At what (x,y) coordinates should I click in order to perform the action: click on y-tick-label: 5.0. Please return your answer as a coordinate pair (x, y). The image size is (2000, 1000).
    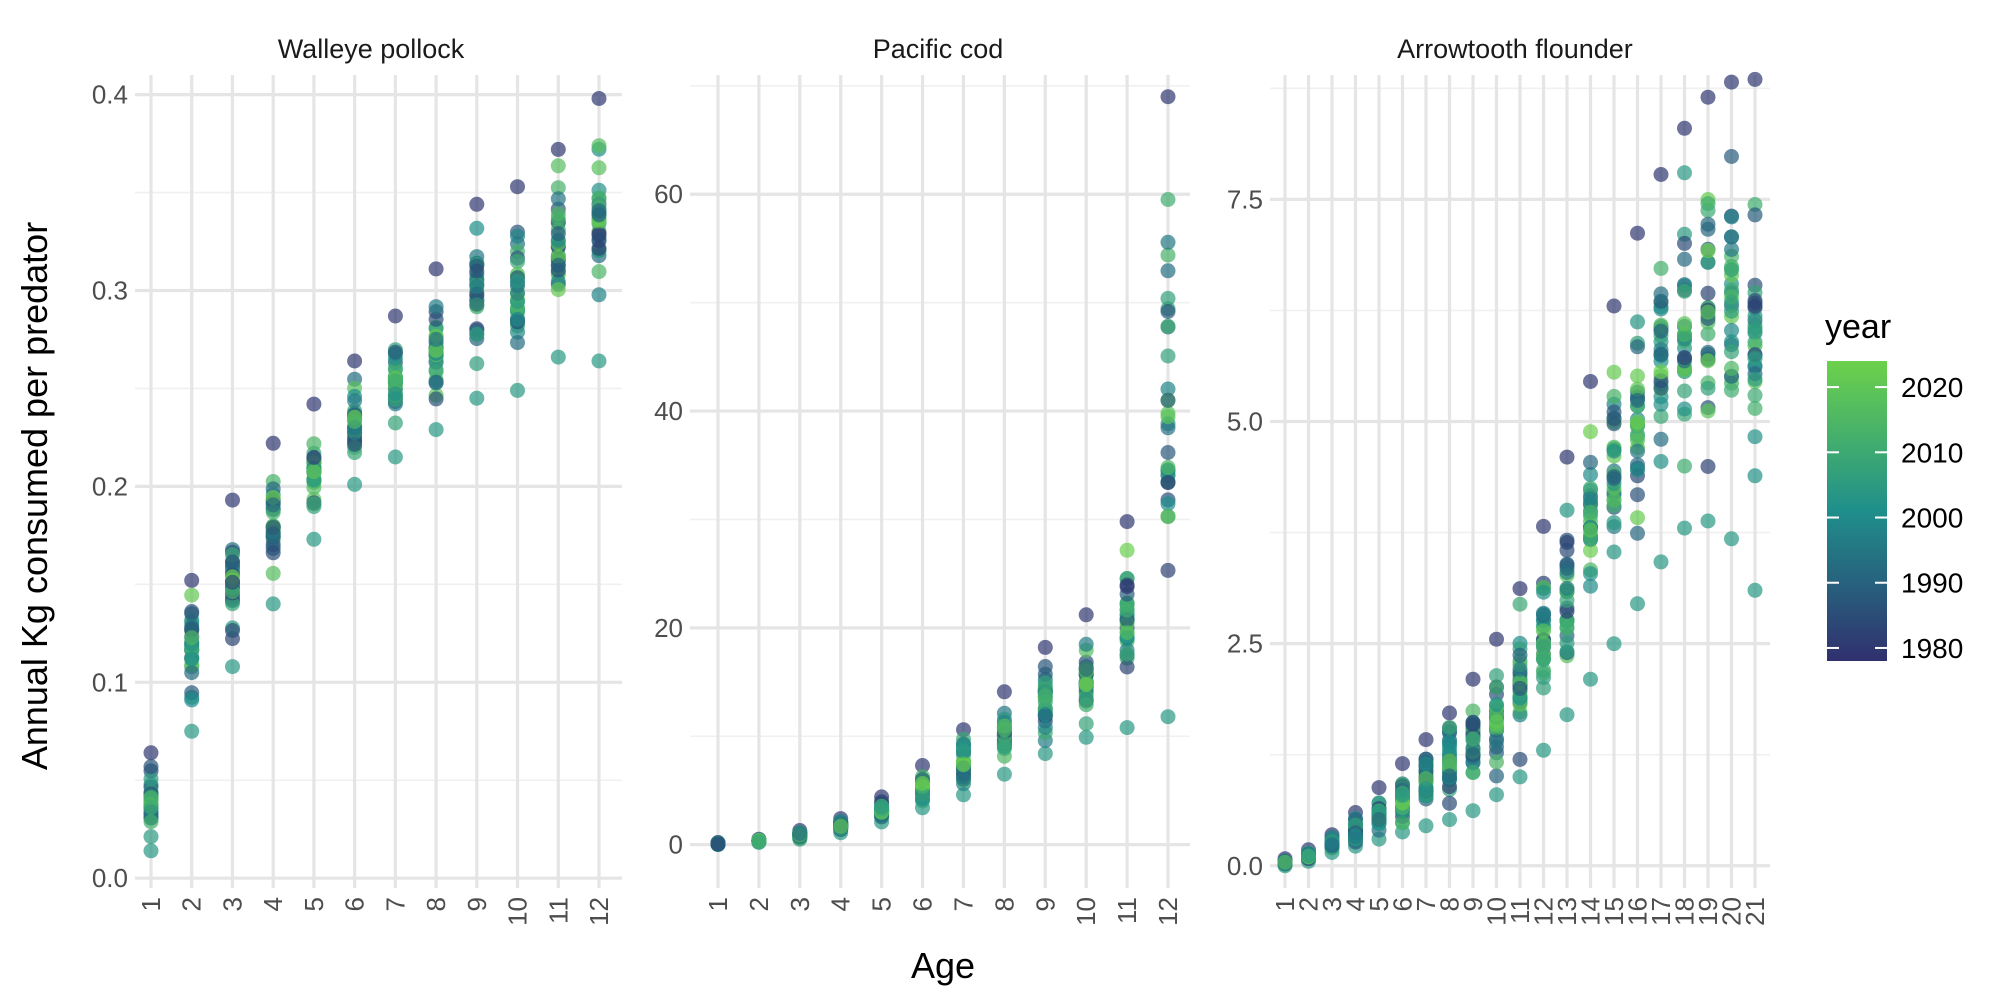
    Looking at the image, I should click on (1245, 422).